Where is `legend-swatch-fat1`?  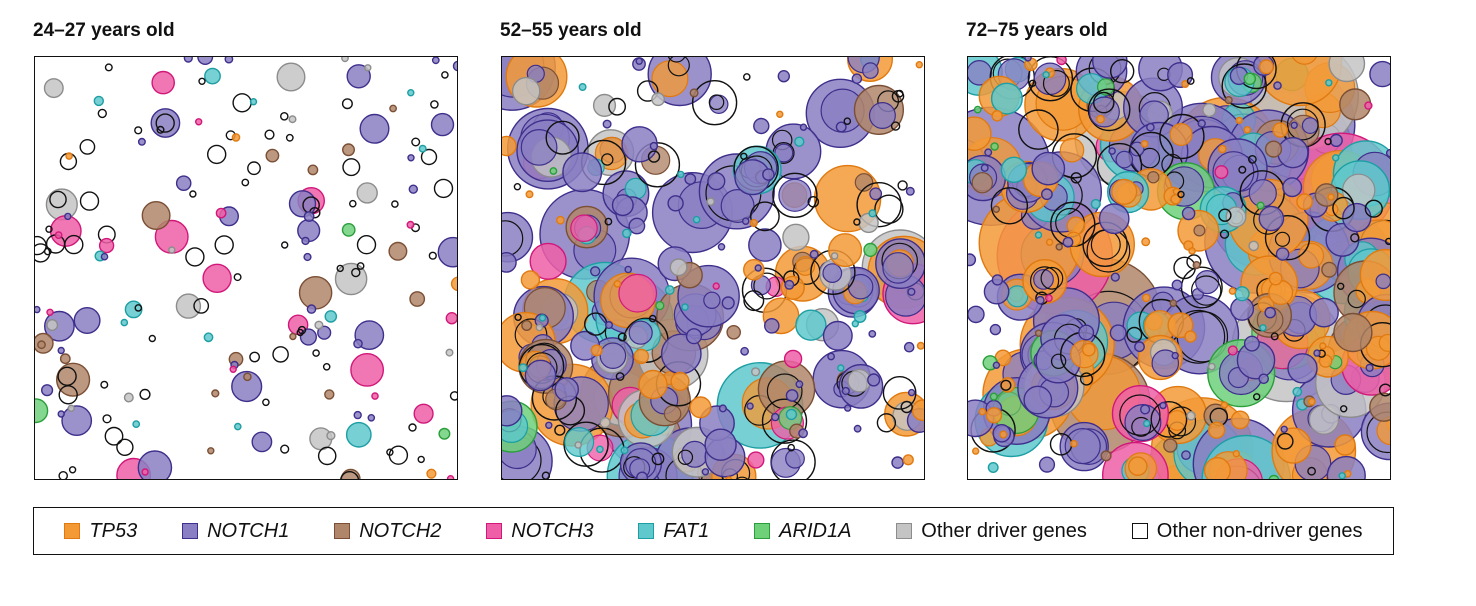
legend-swatch-fat1 is located at coordinates (646, 531).